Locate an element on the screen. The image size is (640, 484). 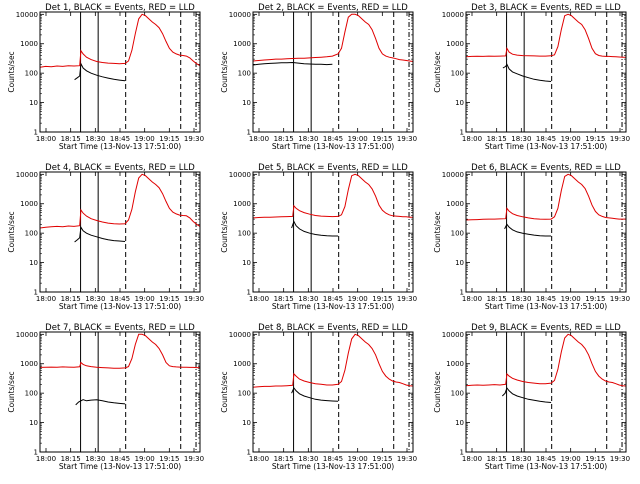
plot-title: Det 4, BLACK = Events, RED = LLD is located at coordinates (120, 168).